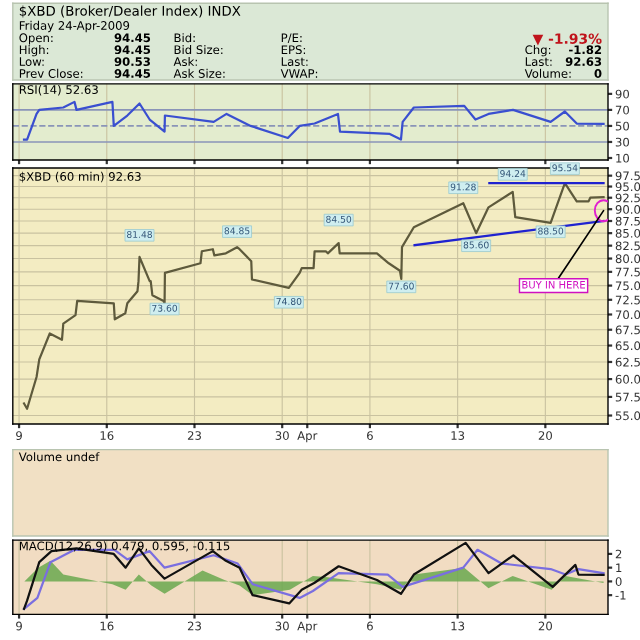  I want to click on line-series, so click(313, 120).